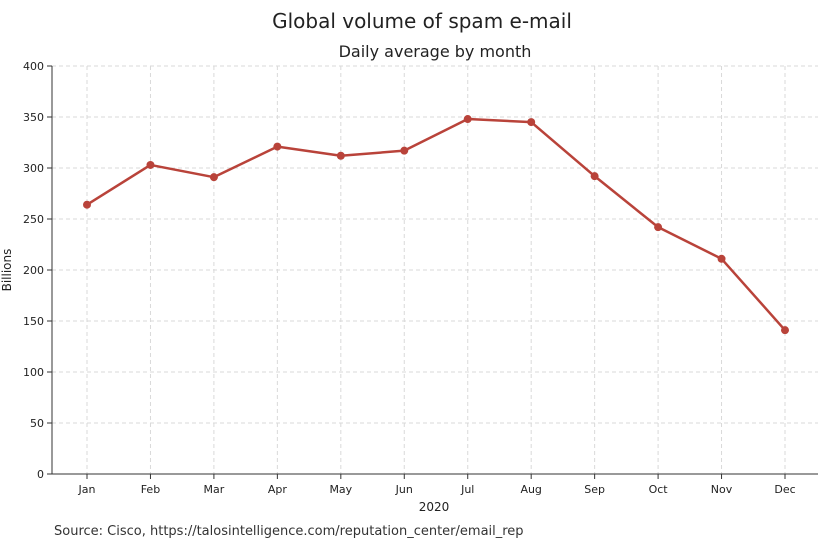 This screenshot has width=829, height=545. Describe the element at coordinates (33, 270) in the screenshot. I see `y-tick-label: 200` at that location.